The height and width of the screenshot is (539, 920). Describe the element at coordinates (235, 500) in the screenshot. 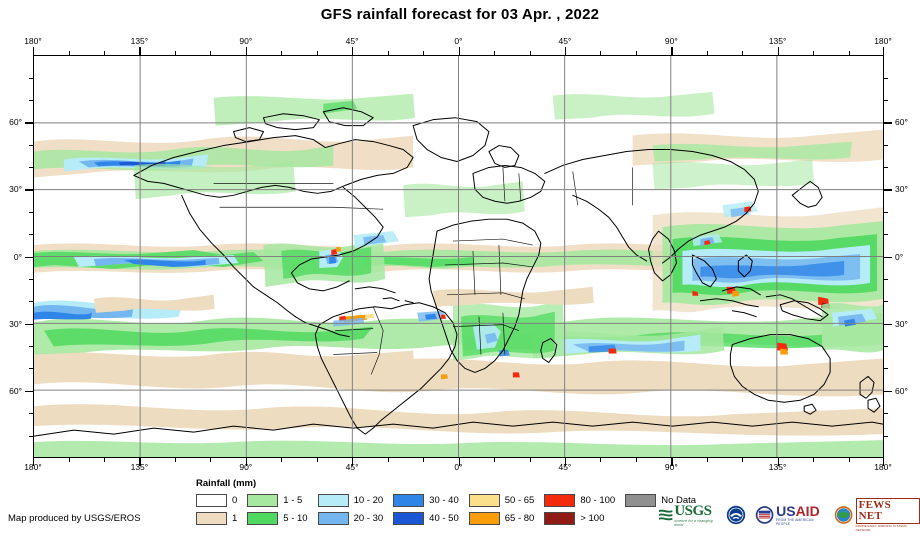

I see `legend-label: 0` at that location.